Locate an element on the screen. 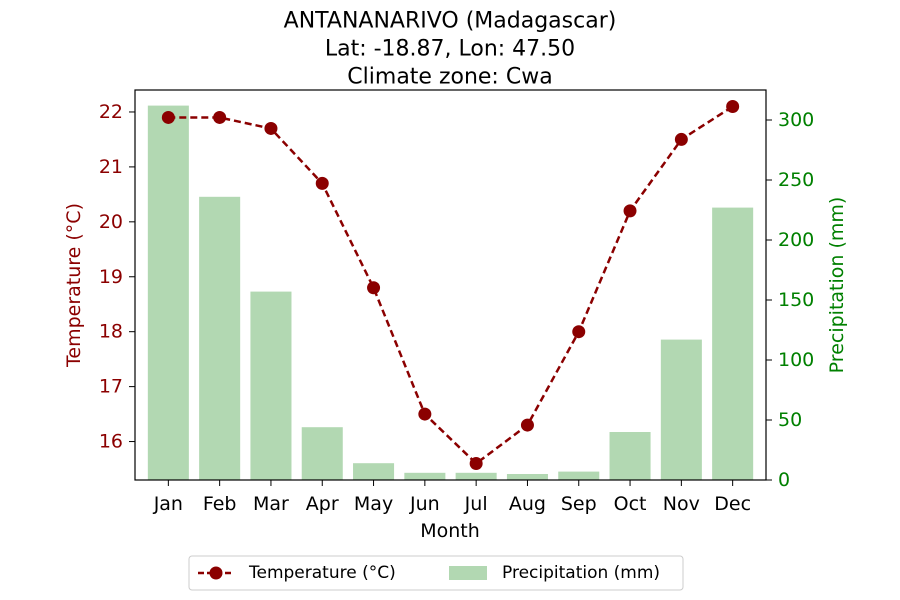 The image size is (900, 600). precipitation-bar-aug is located at coordinates (527, 477).